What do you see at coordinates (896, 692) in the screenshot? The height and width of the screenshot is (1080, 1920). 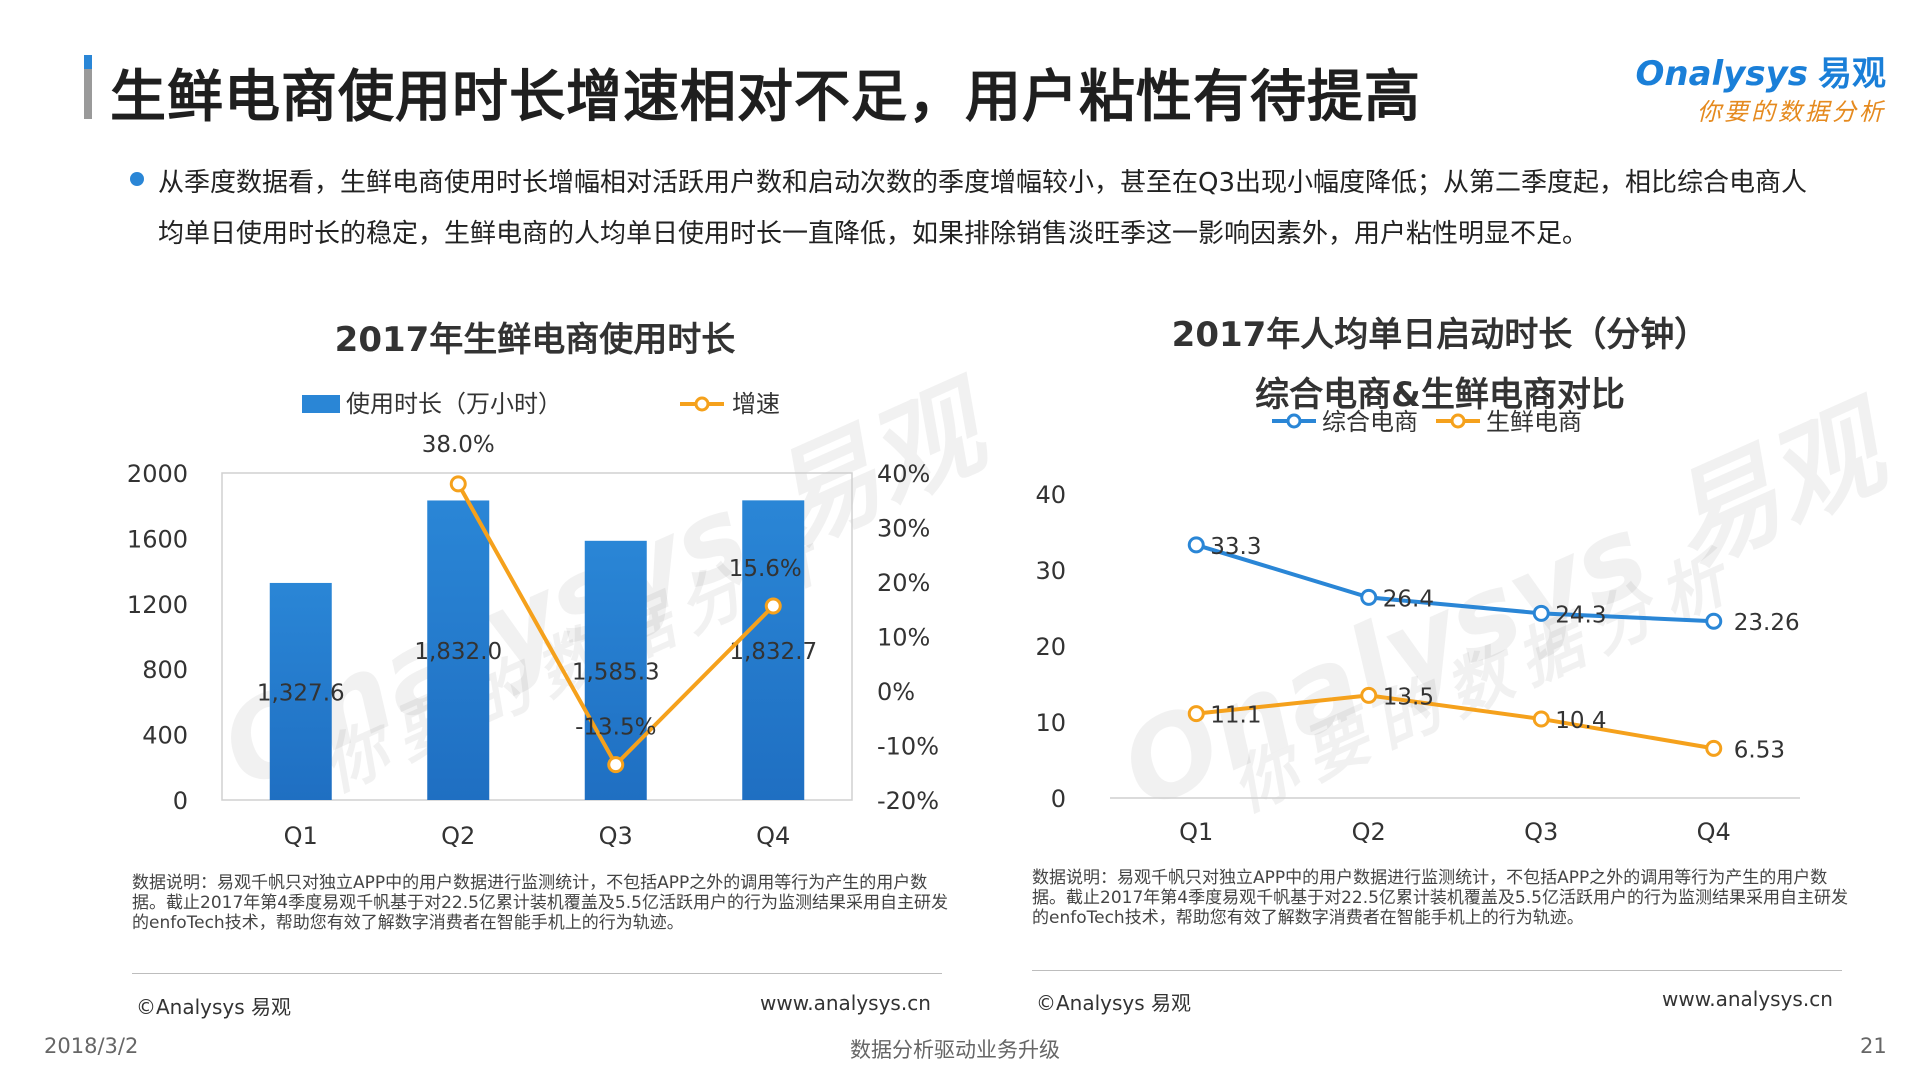 I see `right-y-tick-label: 0%` at bounding box center [896, 692].